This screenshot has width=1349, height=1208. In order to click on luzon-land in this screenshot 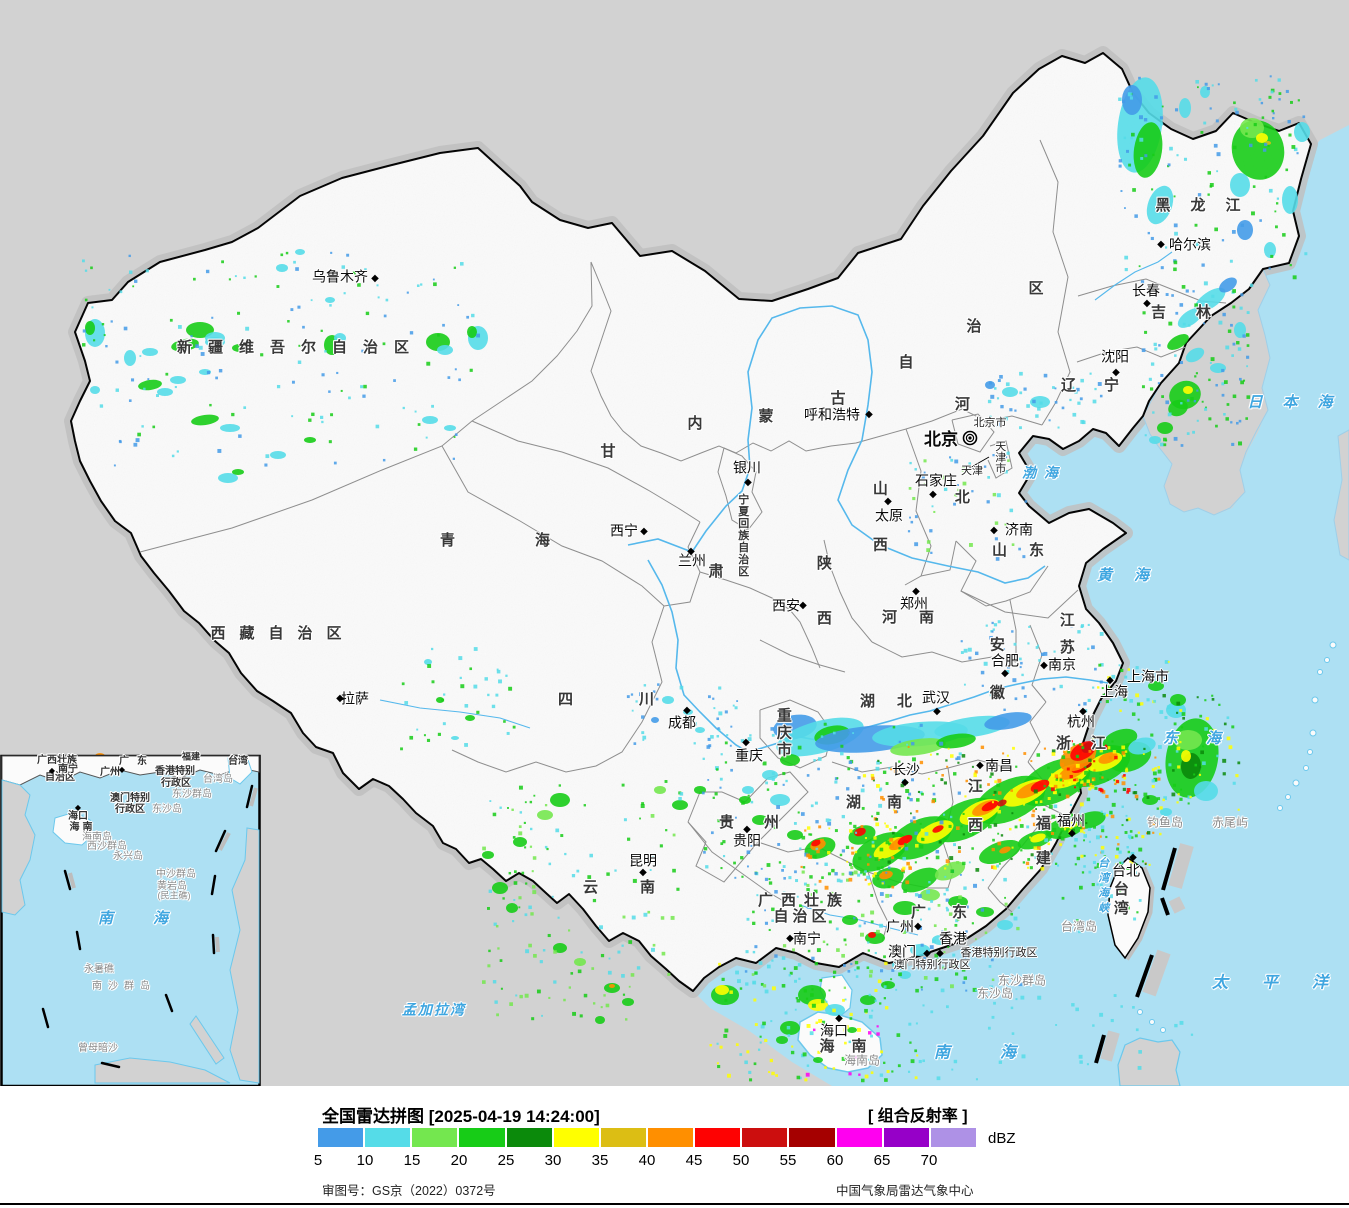, I will do `click(1149, 1061)`.